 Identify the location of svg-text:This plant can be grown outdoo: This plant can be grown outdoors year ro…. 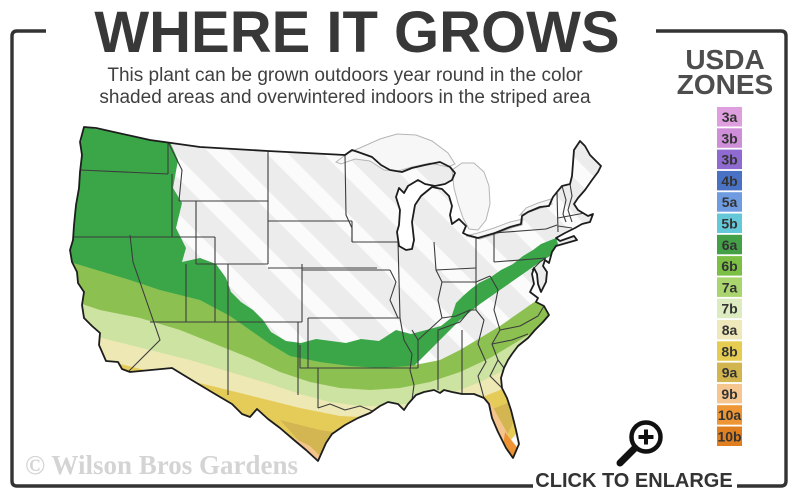
(345, 75).